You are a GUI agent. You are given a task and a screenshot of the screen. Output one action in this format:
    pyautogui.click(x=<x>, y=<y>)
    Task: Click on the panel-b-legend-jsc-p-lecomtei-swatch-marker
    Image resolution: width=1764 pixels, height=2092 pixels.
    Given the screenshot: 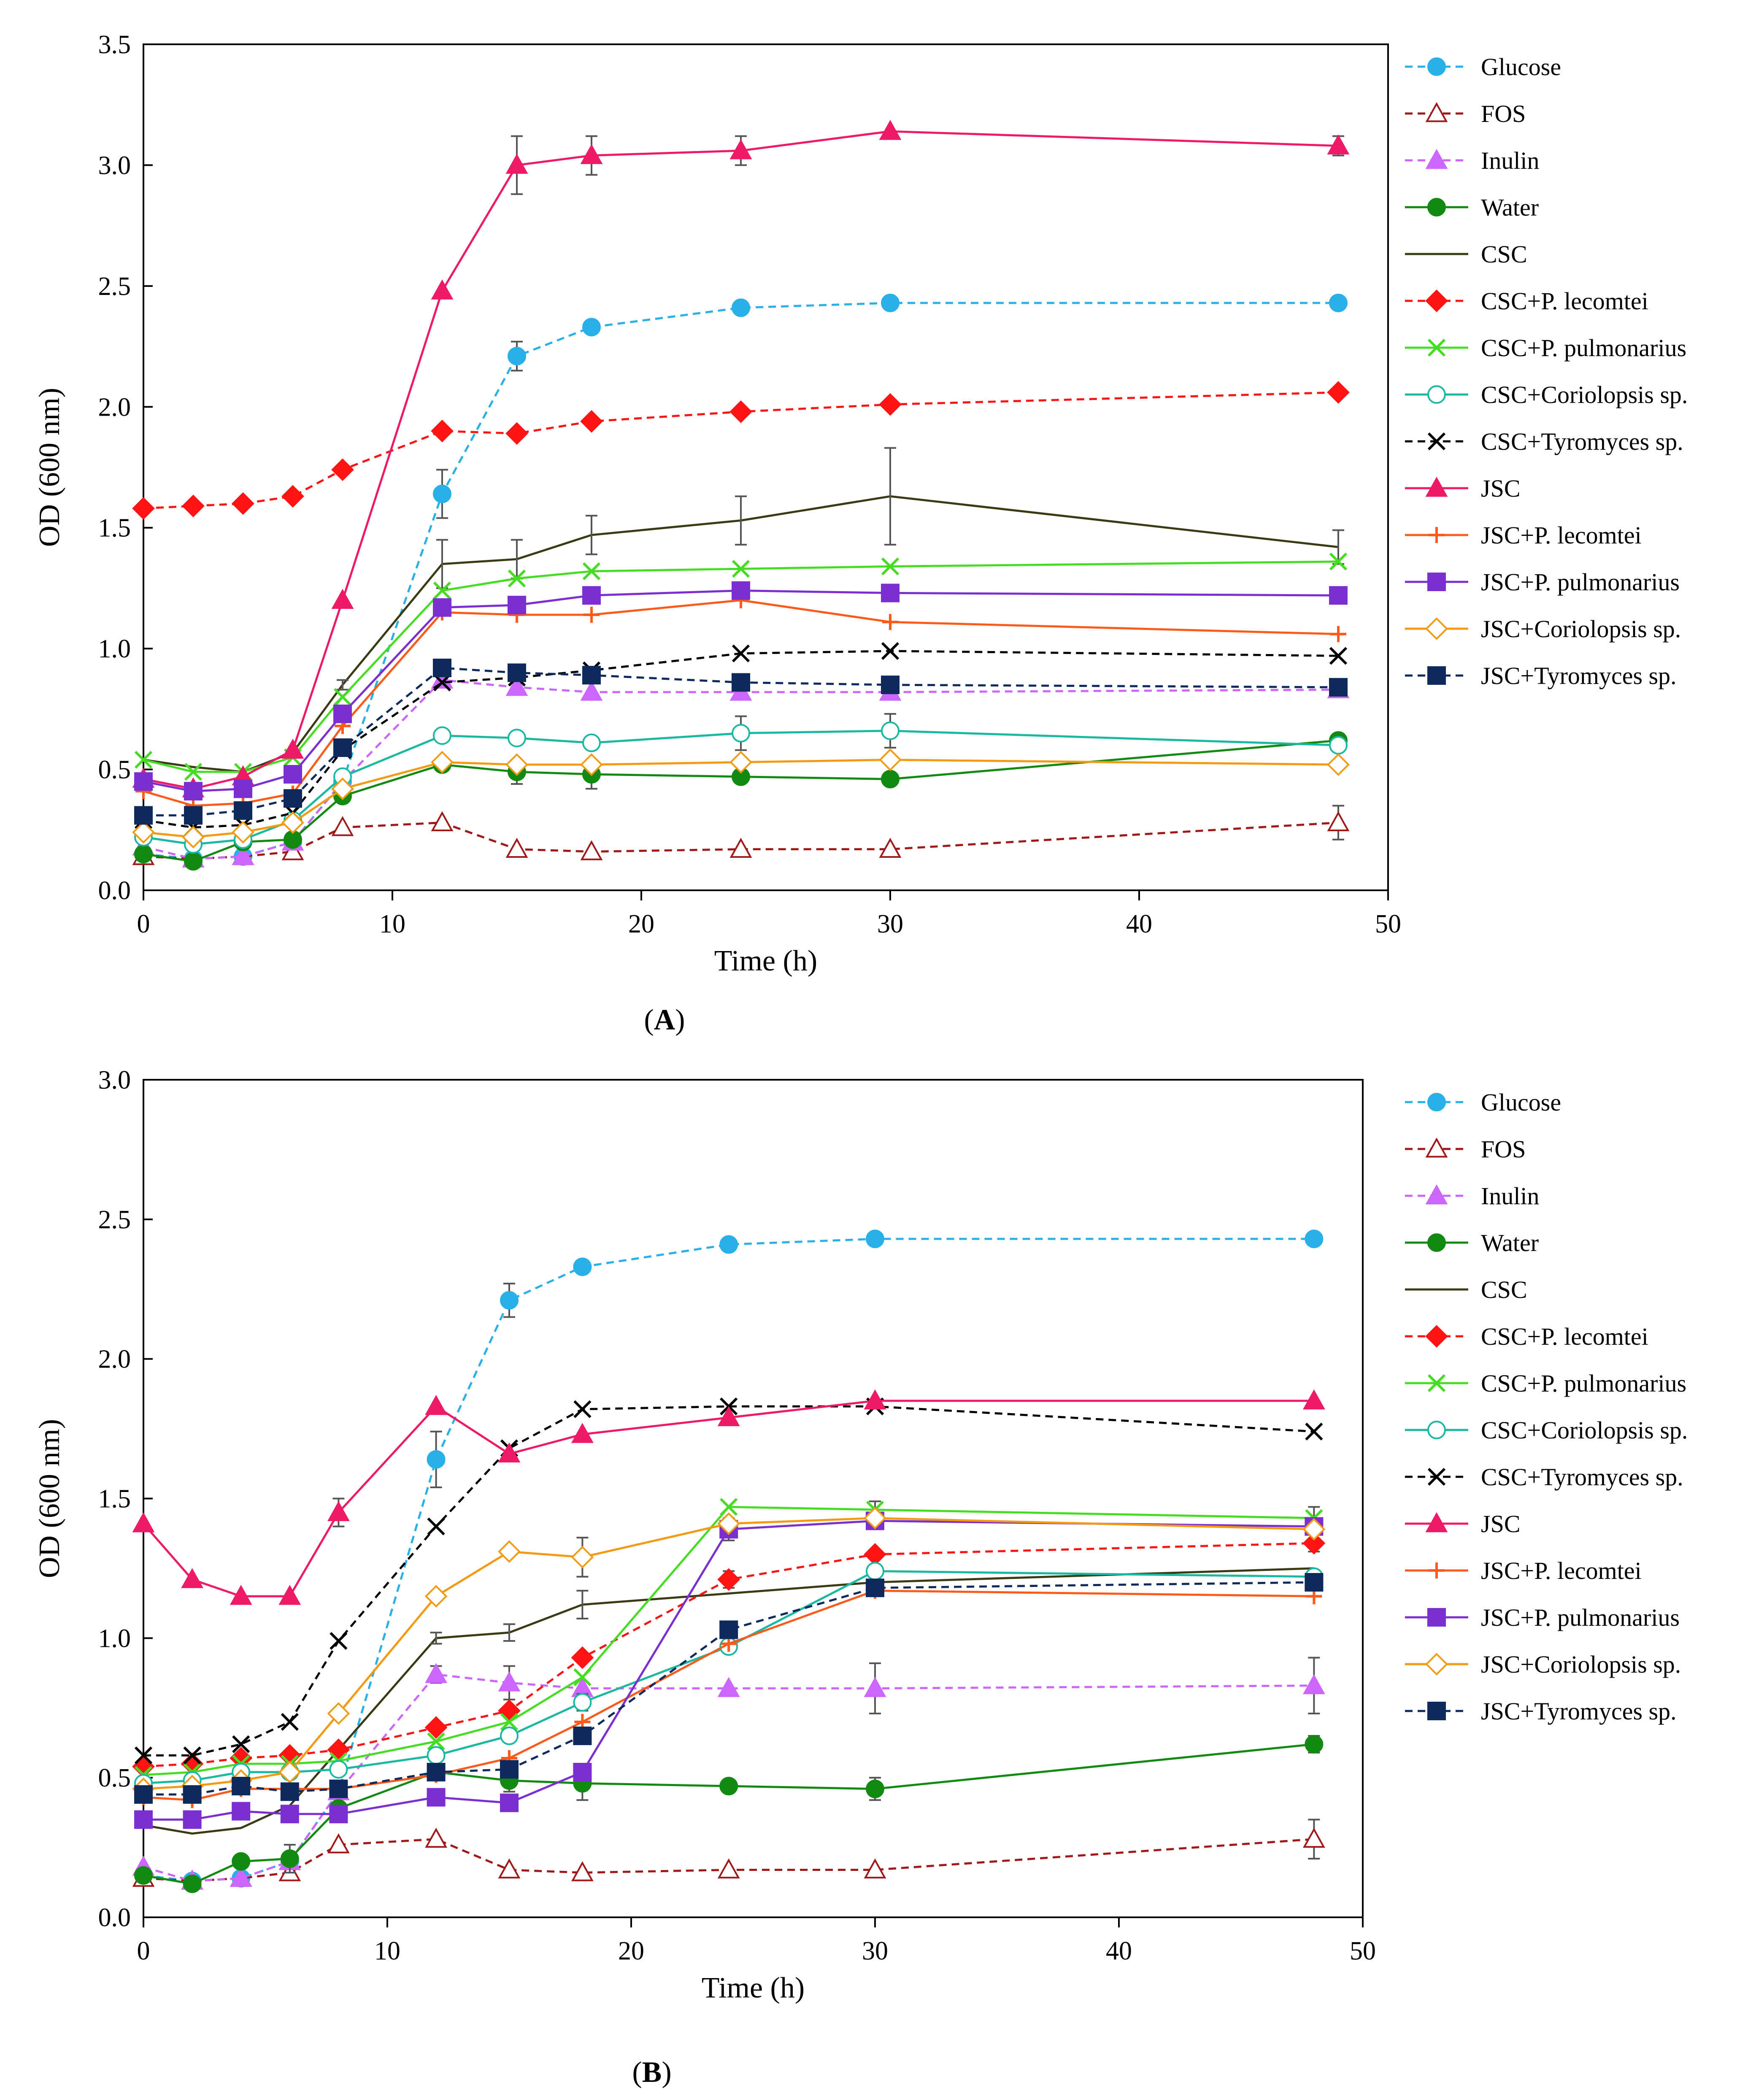 What is the action you would take?
    pyautogui.click(x=1437, y=1570)
    